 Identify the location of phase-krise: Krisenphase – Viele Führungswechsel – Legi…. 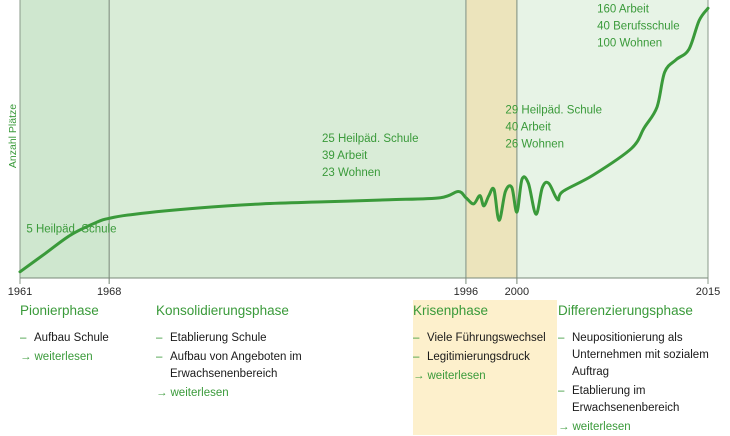
(483, 343).